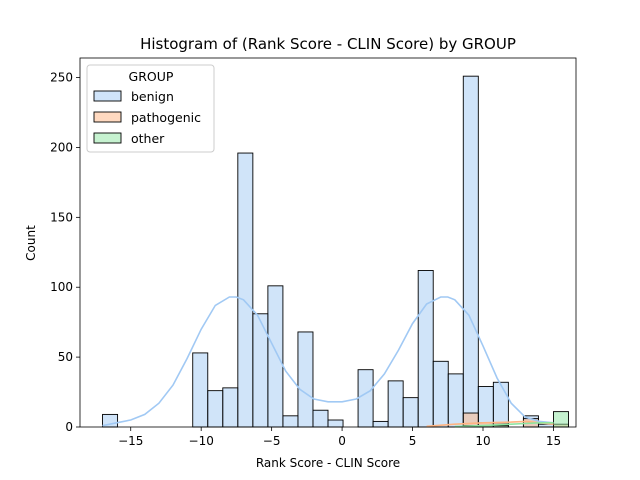 Image resolution: width=640 pixels, height=480 pixels. Describe the element at coordinates (151, 76) in the screenshot. I see `legend-title: GROUP` at that location.